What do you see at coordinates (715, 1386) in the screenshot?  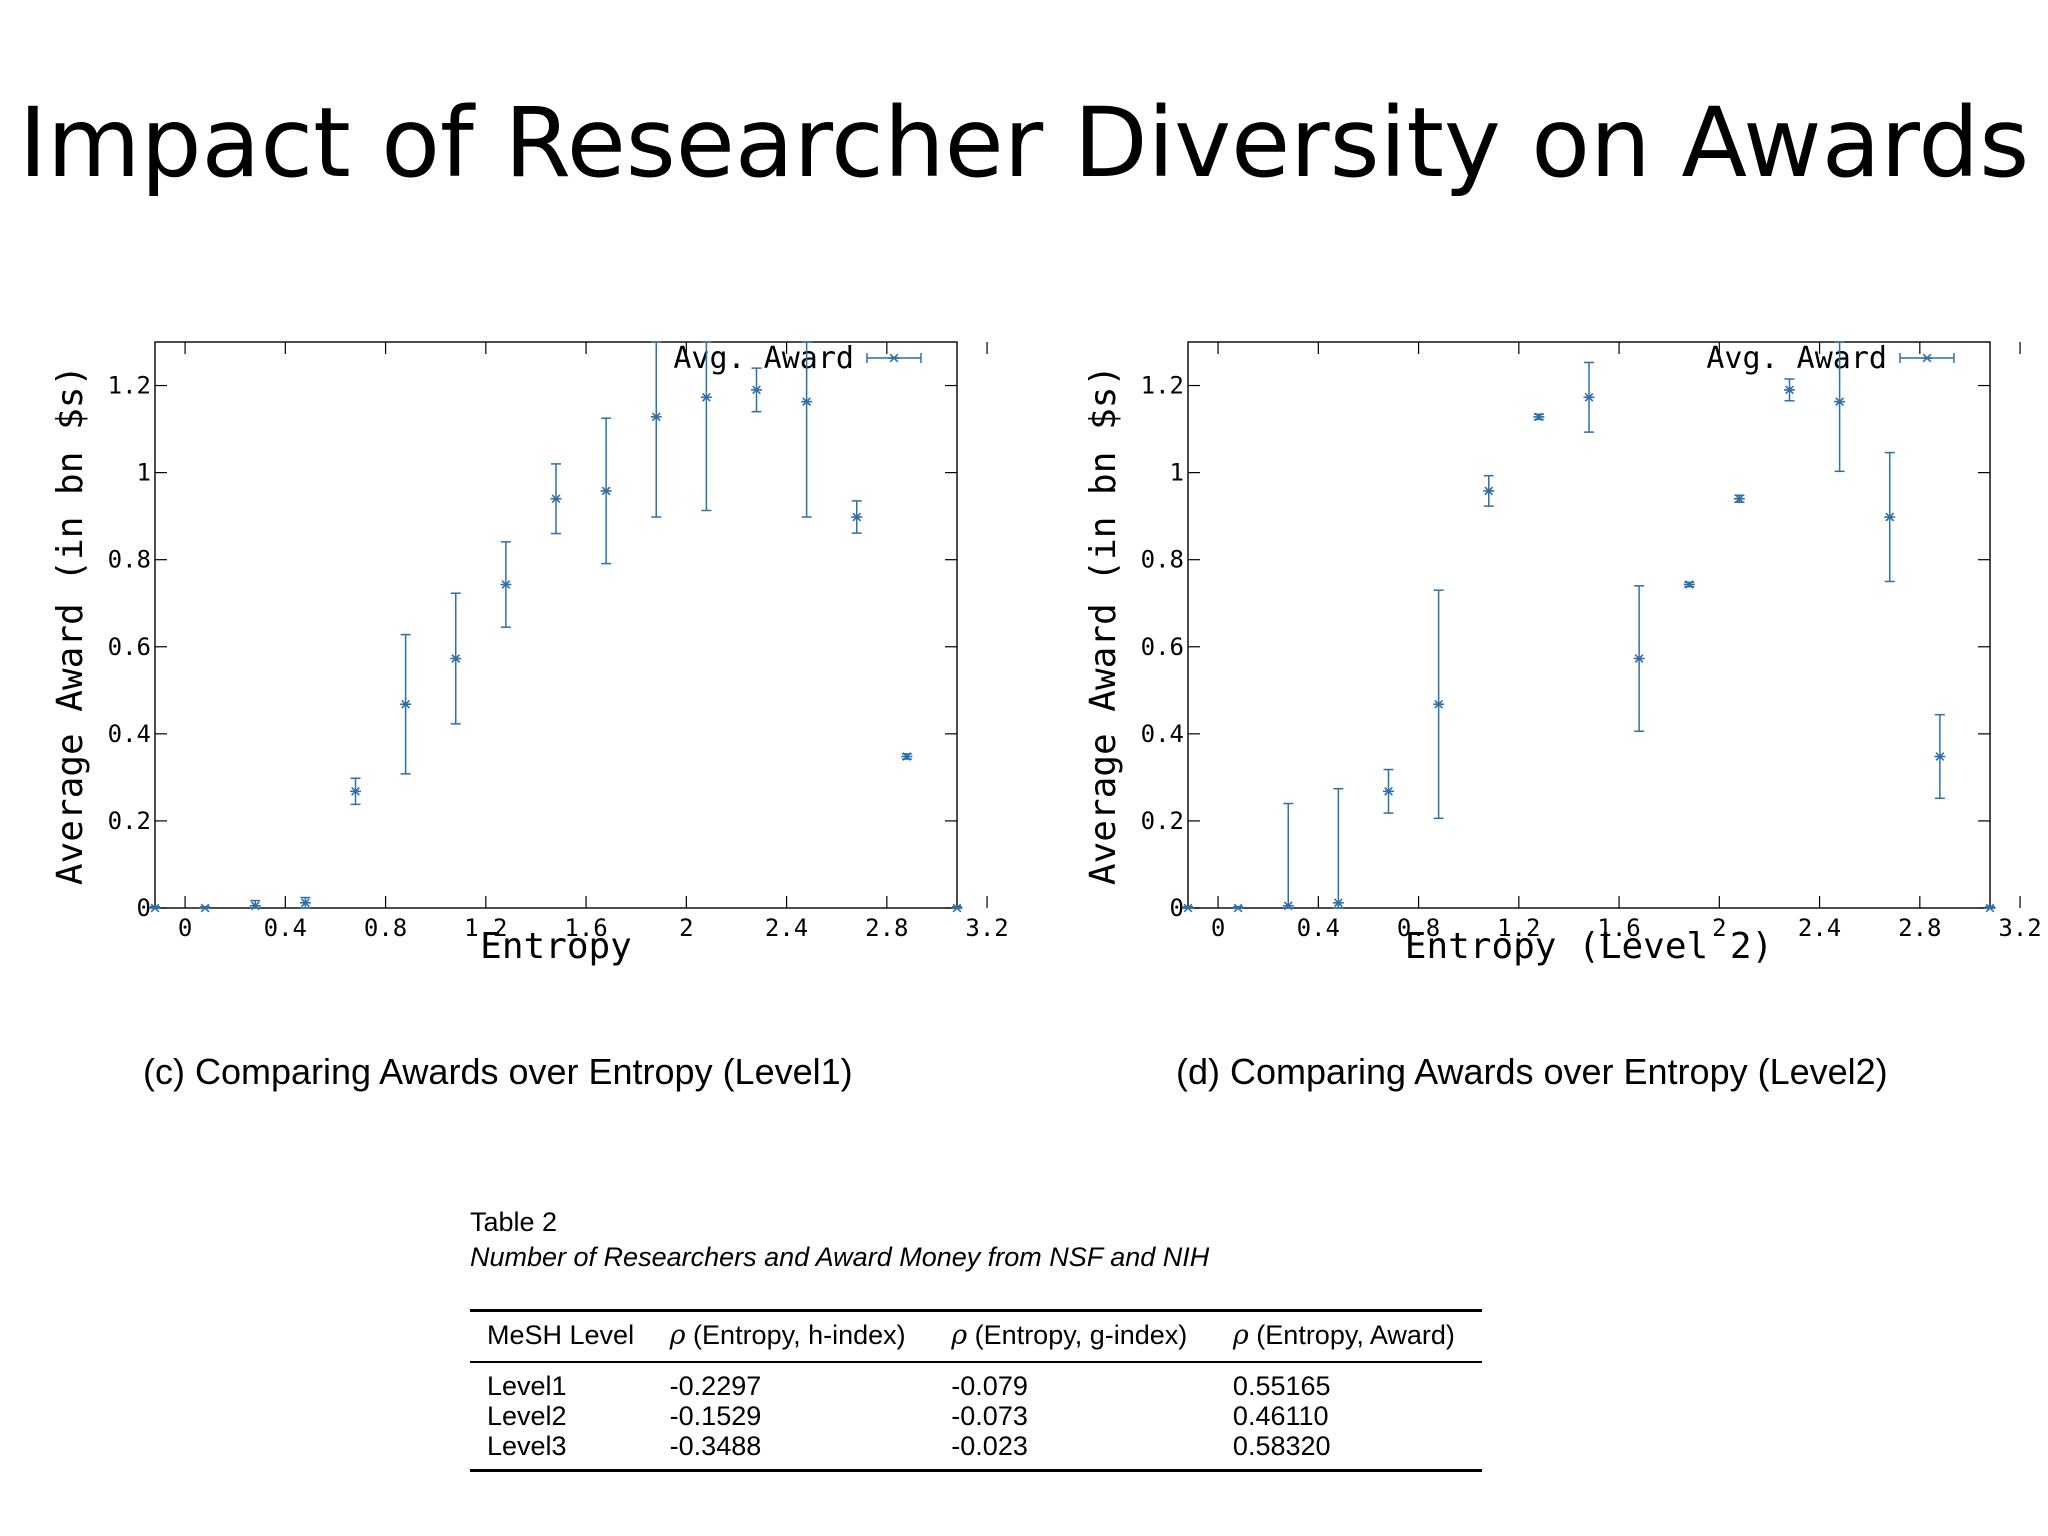 I see `table-cell: -0.2297` at bounding box center [715, 1386].